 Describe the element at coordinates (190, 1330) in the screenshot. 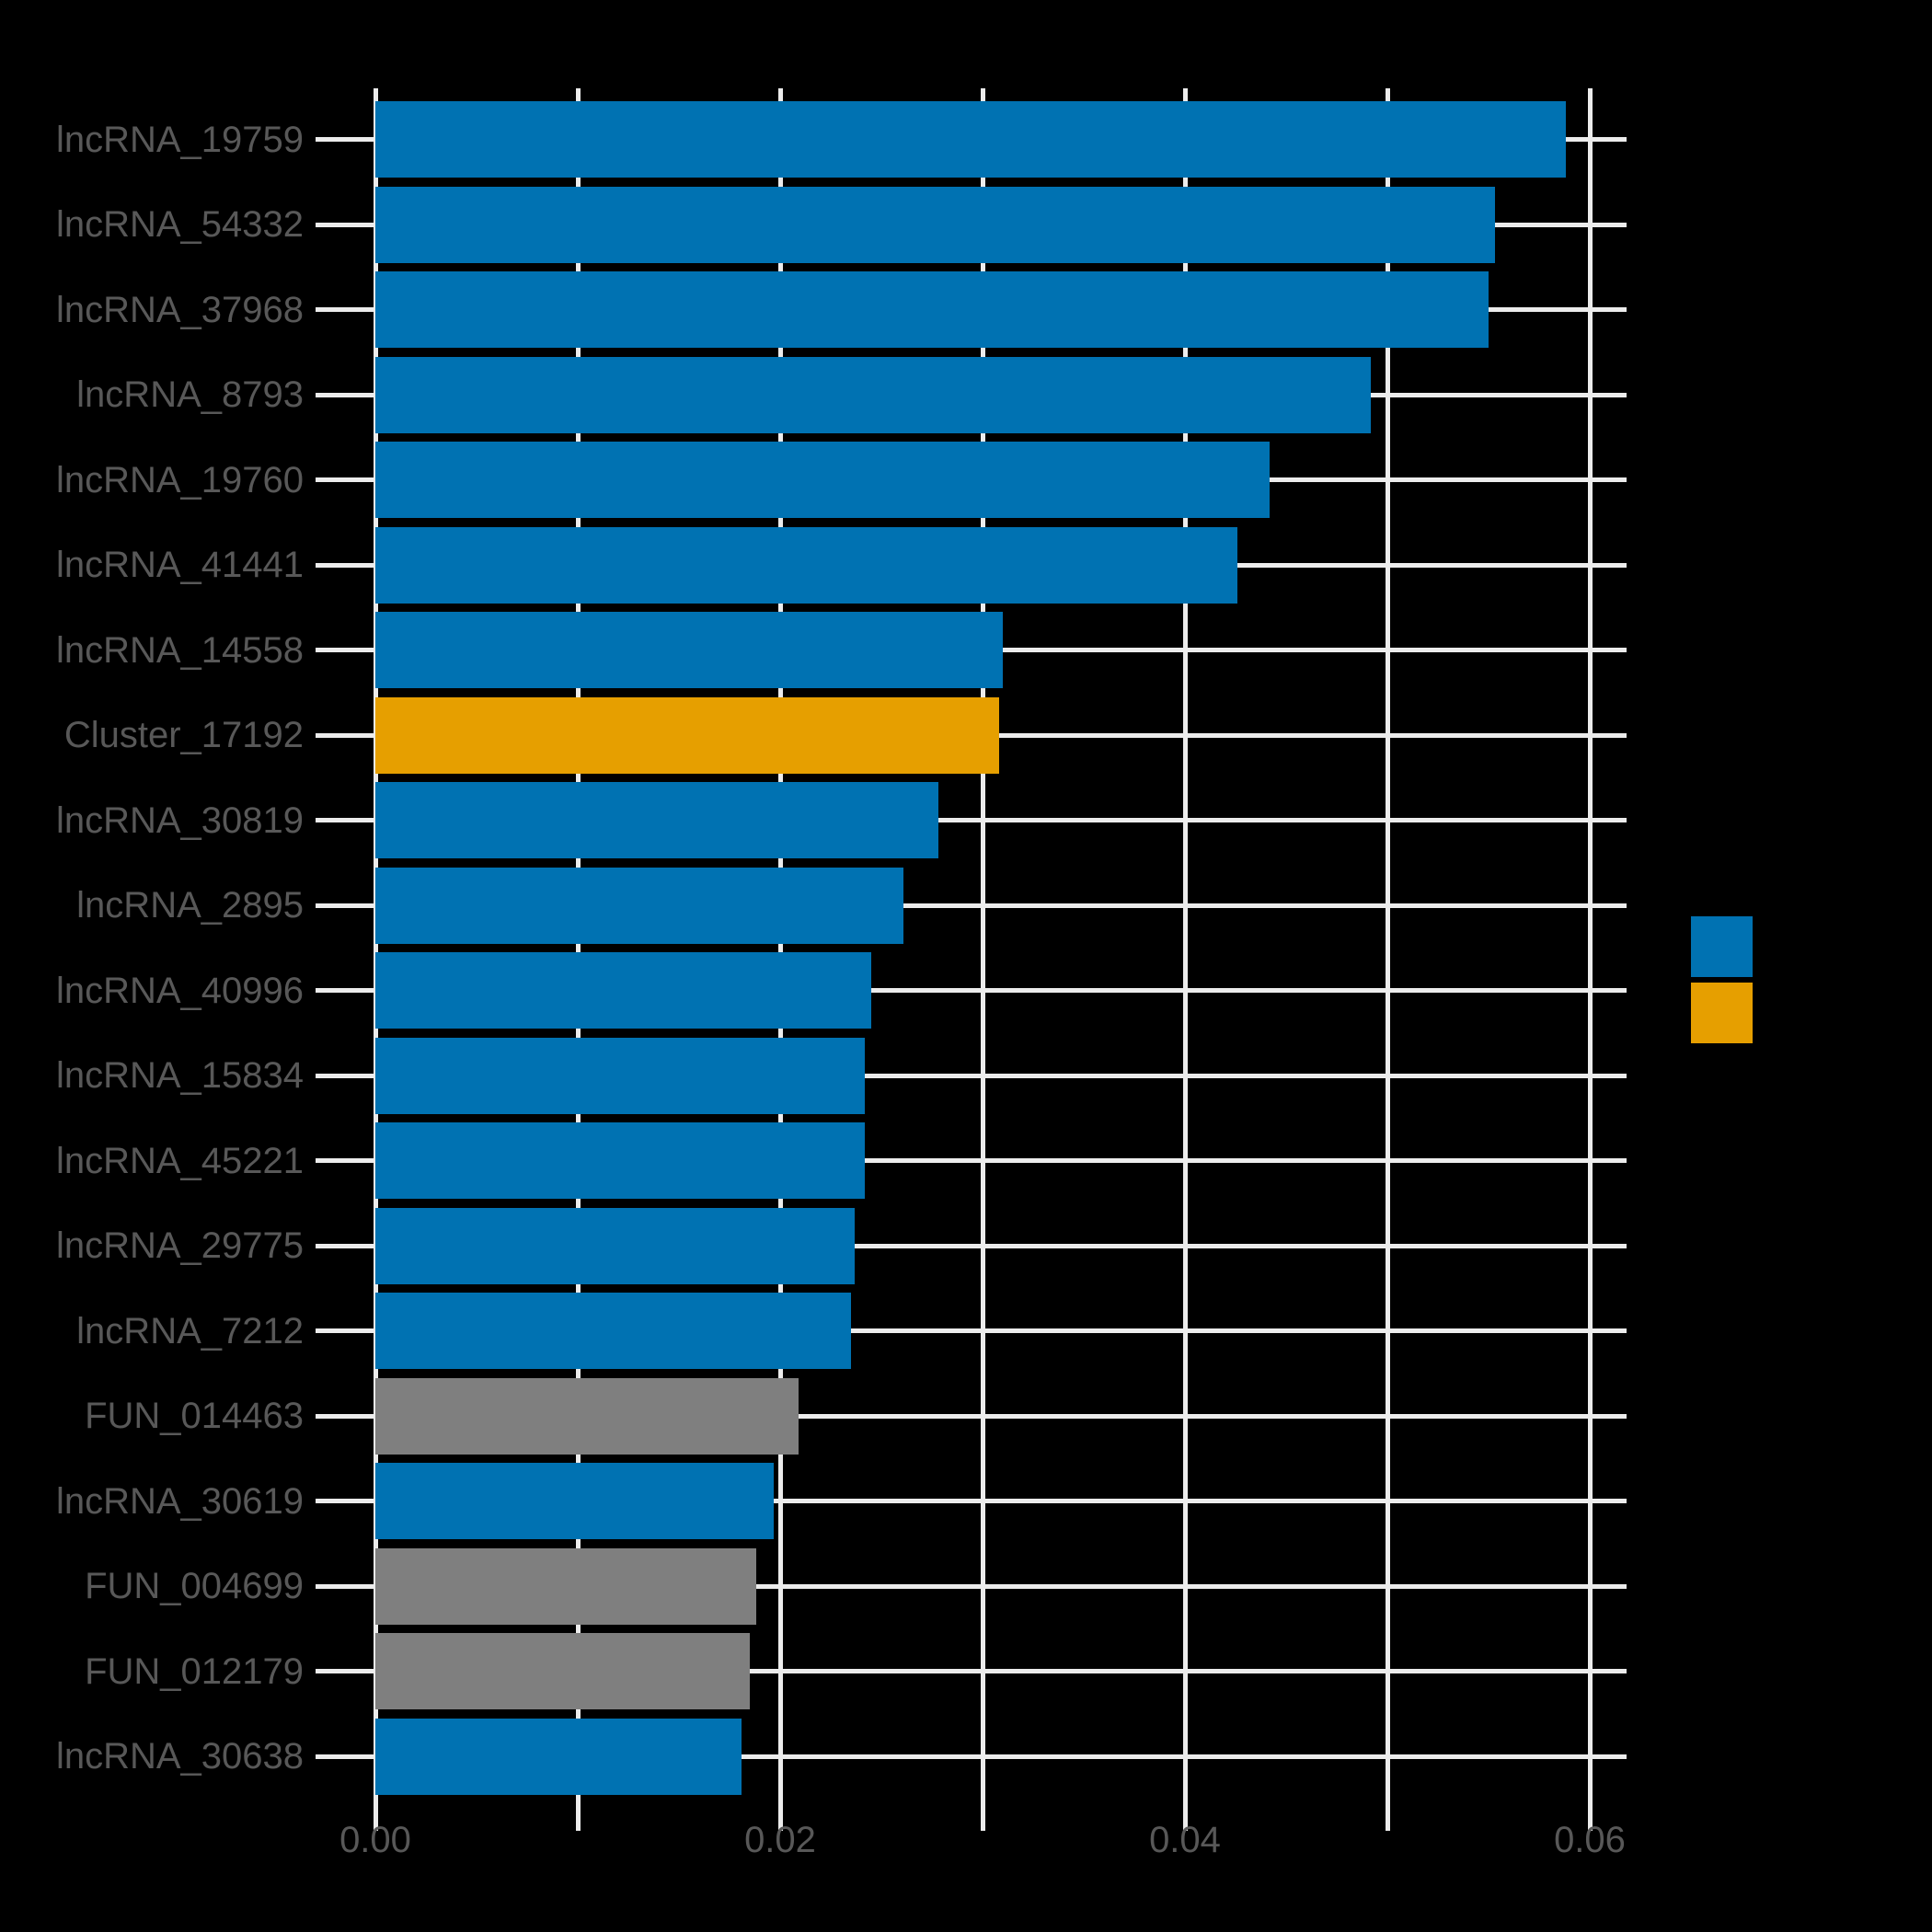

I see `y-axis-label-lncRNA_7212: lncRNA_7212` at that location.